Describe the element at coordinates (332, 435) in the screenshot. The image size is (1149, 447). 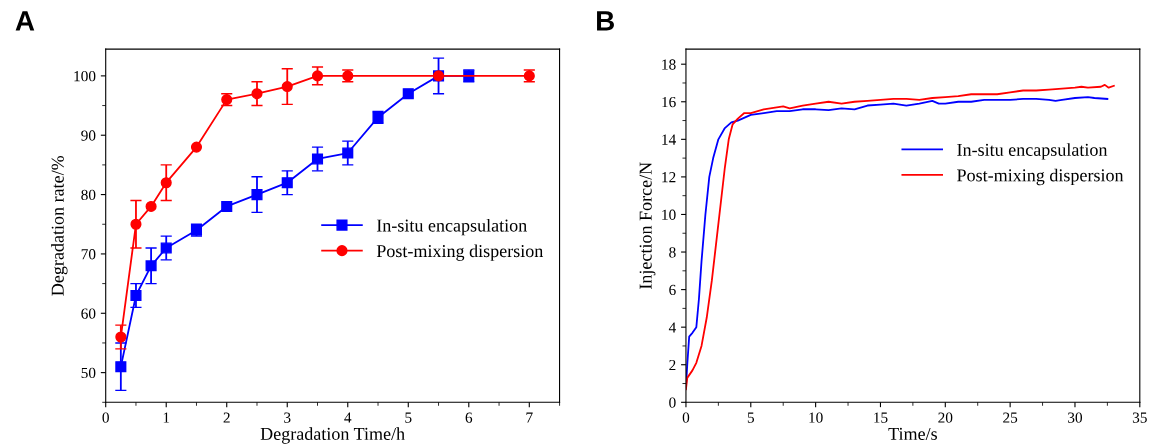
I see `x-axis-title: Degradation Time/h` at that location.